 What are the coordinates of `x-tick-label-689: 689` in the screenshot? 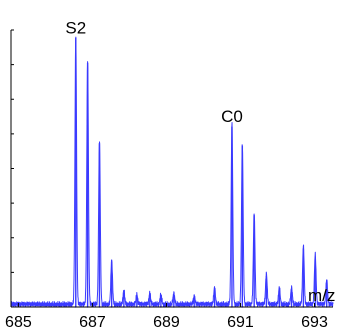 It's located at (166, 322).